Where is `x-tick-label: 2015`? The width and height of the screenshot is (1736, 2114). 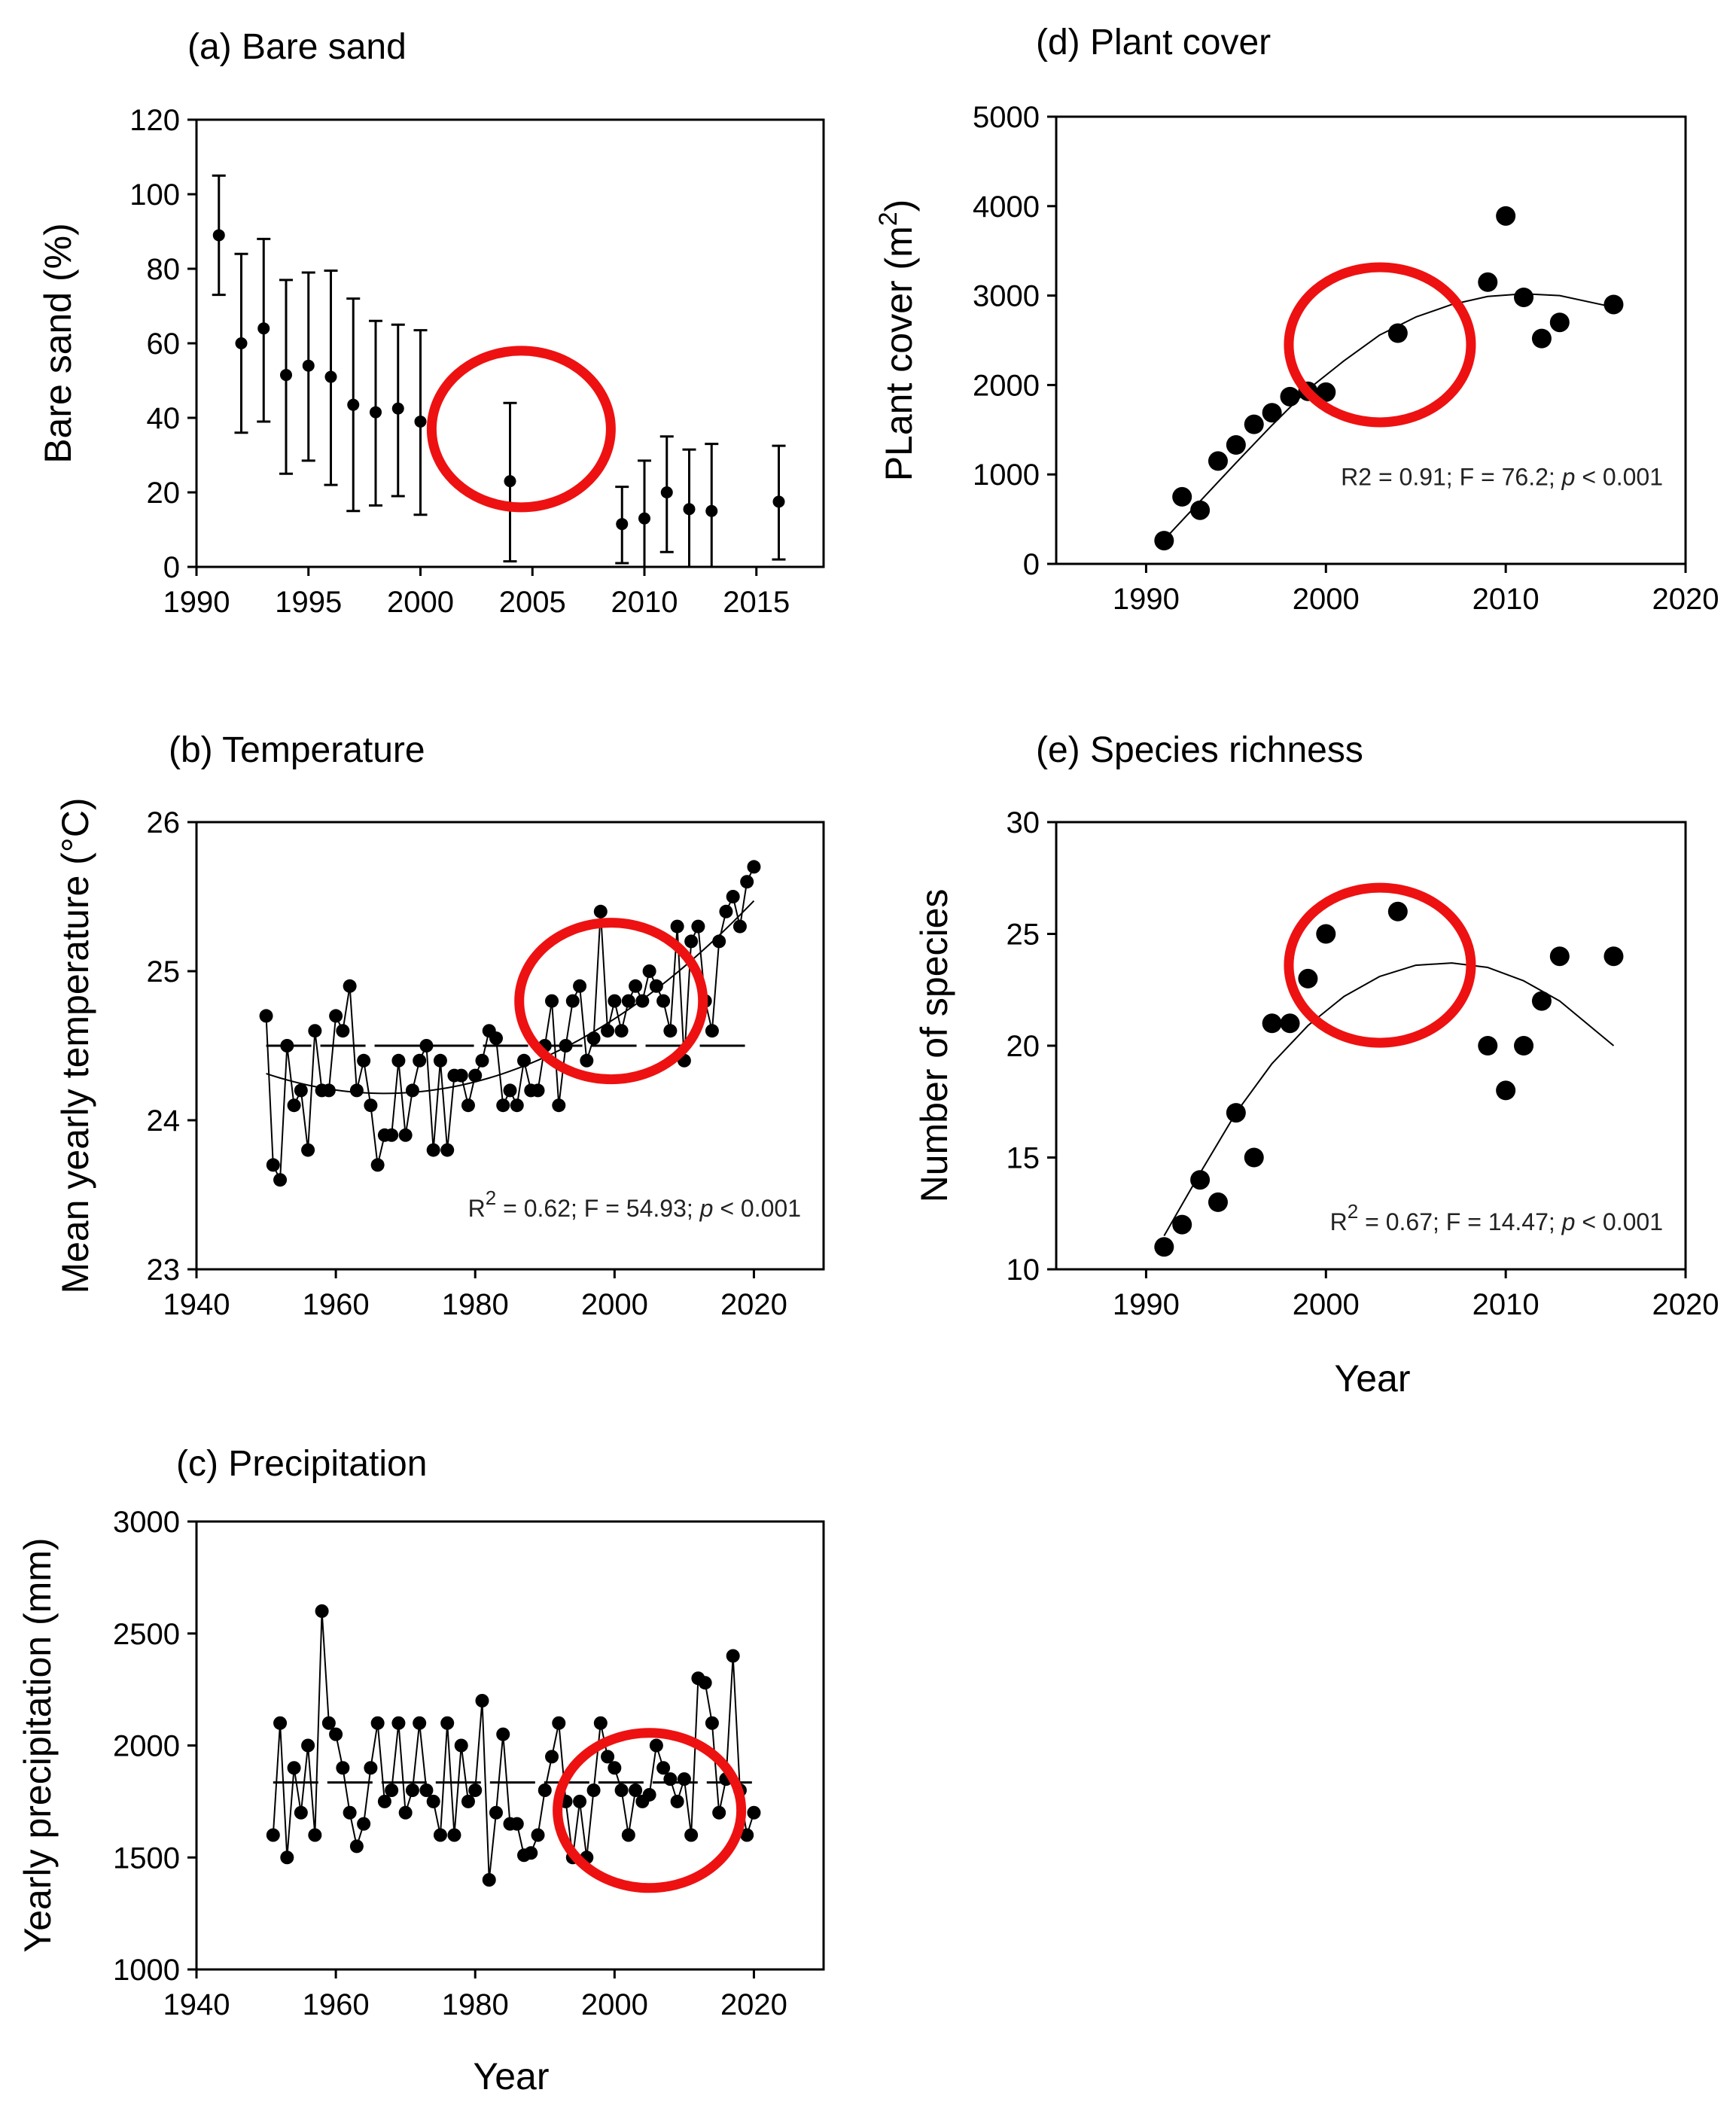
x-tick-label: 2015 is located at coordinates (757, 602).